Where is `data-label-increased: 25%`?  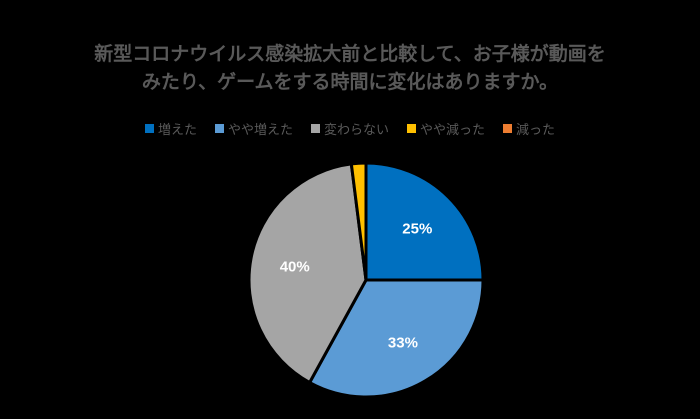
data-label-increased: 25% is located at coordinates (417, 229).